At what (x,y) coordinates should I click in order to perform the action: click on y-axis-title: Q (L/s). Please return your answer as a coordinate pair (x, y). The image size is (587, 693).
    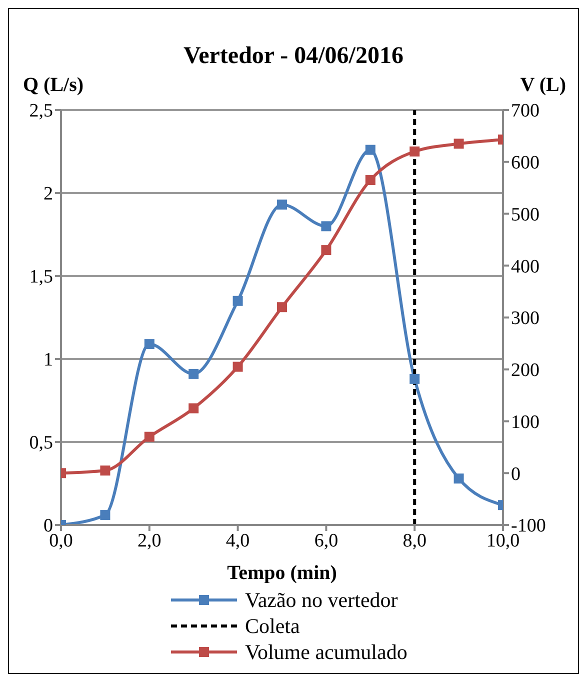
    Looking at the image, I should click on (53, 85).